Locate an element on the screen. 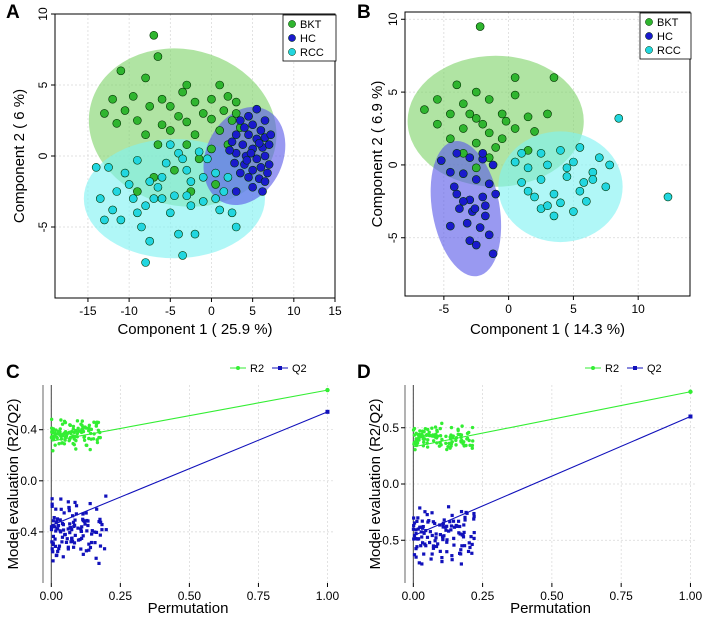 This screenshot has width=706, height=622. legend-marker-r2 is located at coordinates (238, 368).